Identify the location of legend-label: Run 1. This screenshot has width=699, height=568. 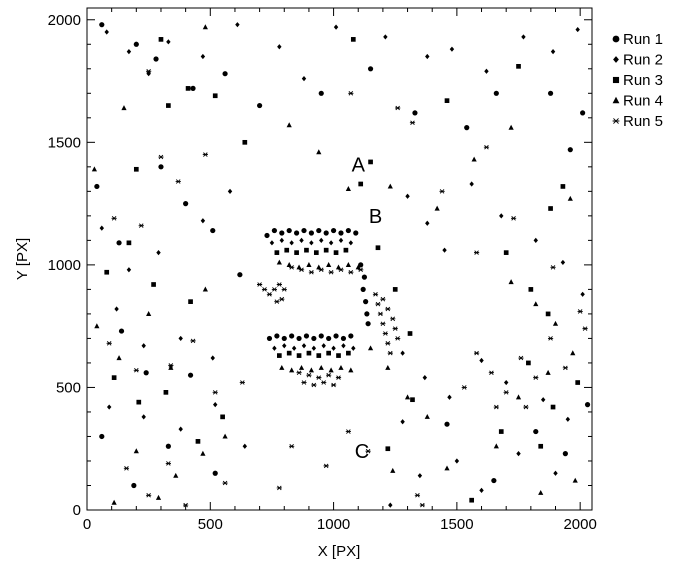
(643, 39).